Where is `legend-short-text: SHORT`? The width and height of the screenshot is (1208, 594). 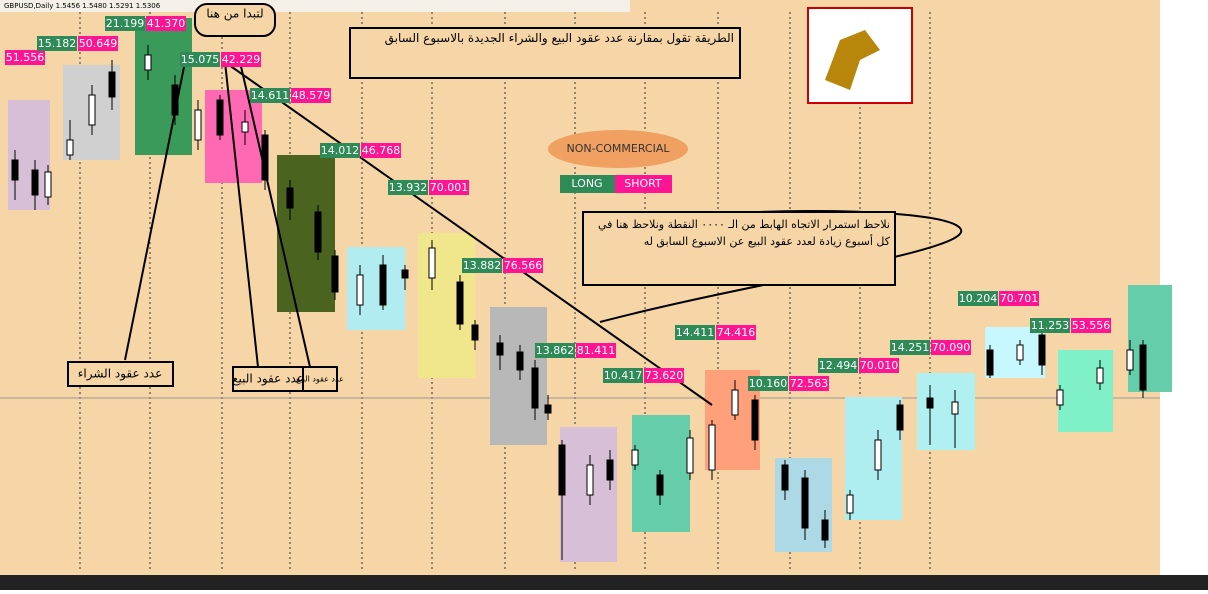 legend-short-text: SHORT is located at coordinates (643, 183).